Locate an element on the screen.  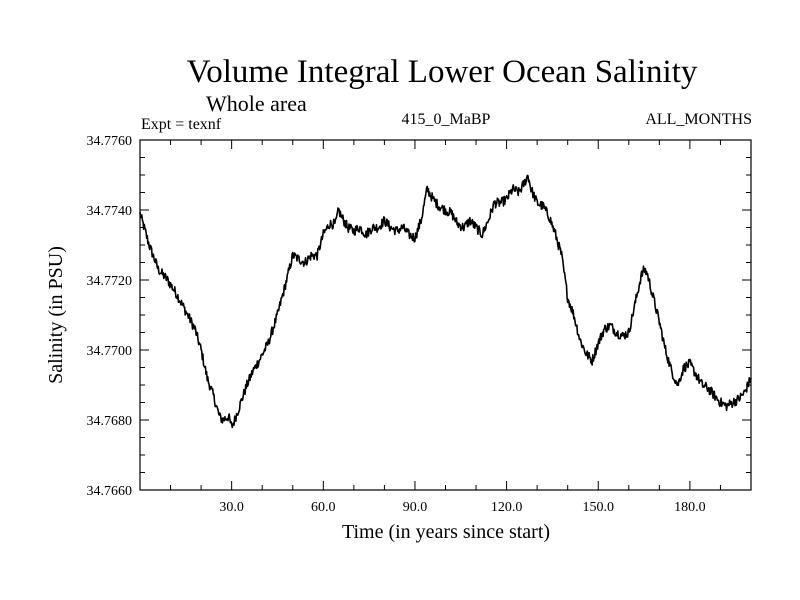
chart-title: Volume Integral Lower Ocean Salinity is located at coordinates (442, 72).